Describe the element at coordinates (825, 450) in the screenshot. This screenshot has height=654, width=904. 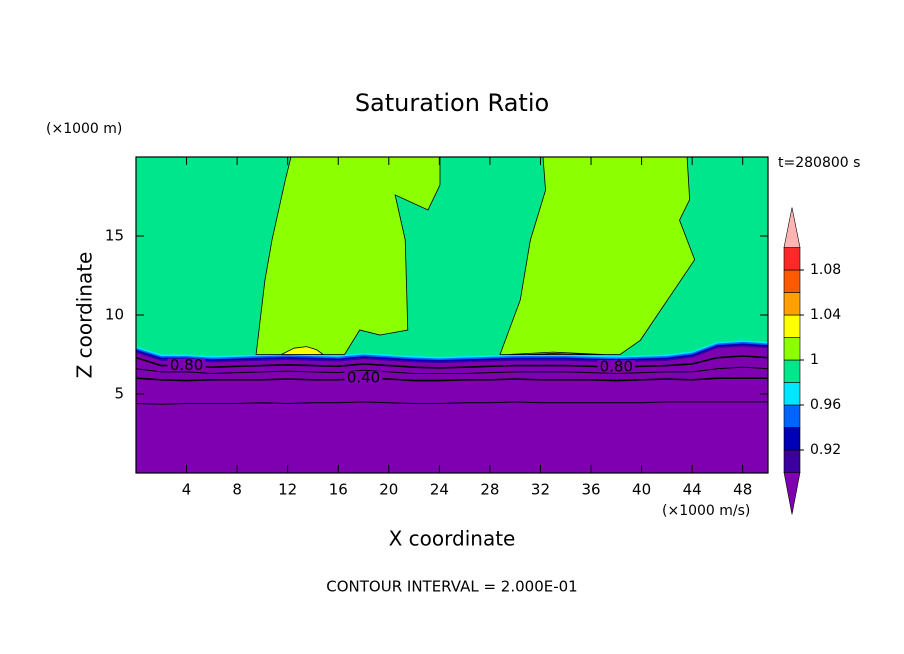
I see `colorbar-tick-label: 0.92` at that location.